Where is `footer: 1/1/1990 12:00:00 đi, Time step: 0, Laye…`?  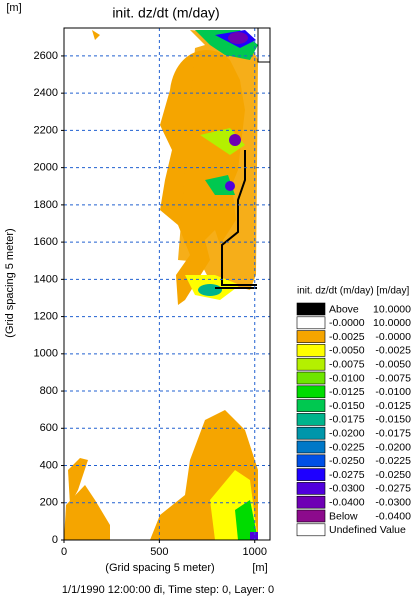
footer: 1/1/1990 12:00:00 đi, Time step: 0, Laye… is located at coordinates (168, 590).